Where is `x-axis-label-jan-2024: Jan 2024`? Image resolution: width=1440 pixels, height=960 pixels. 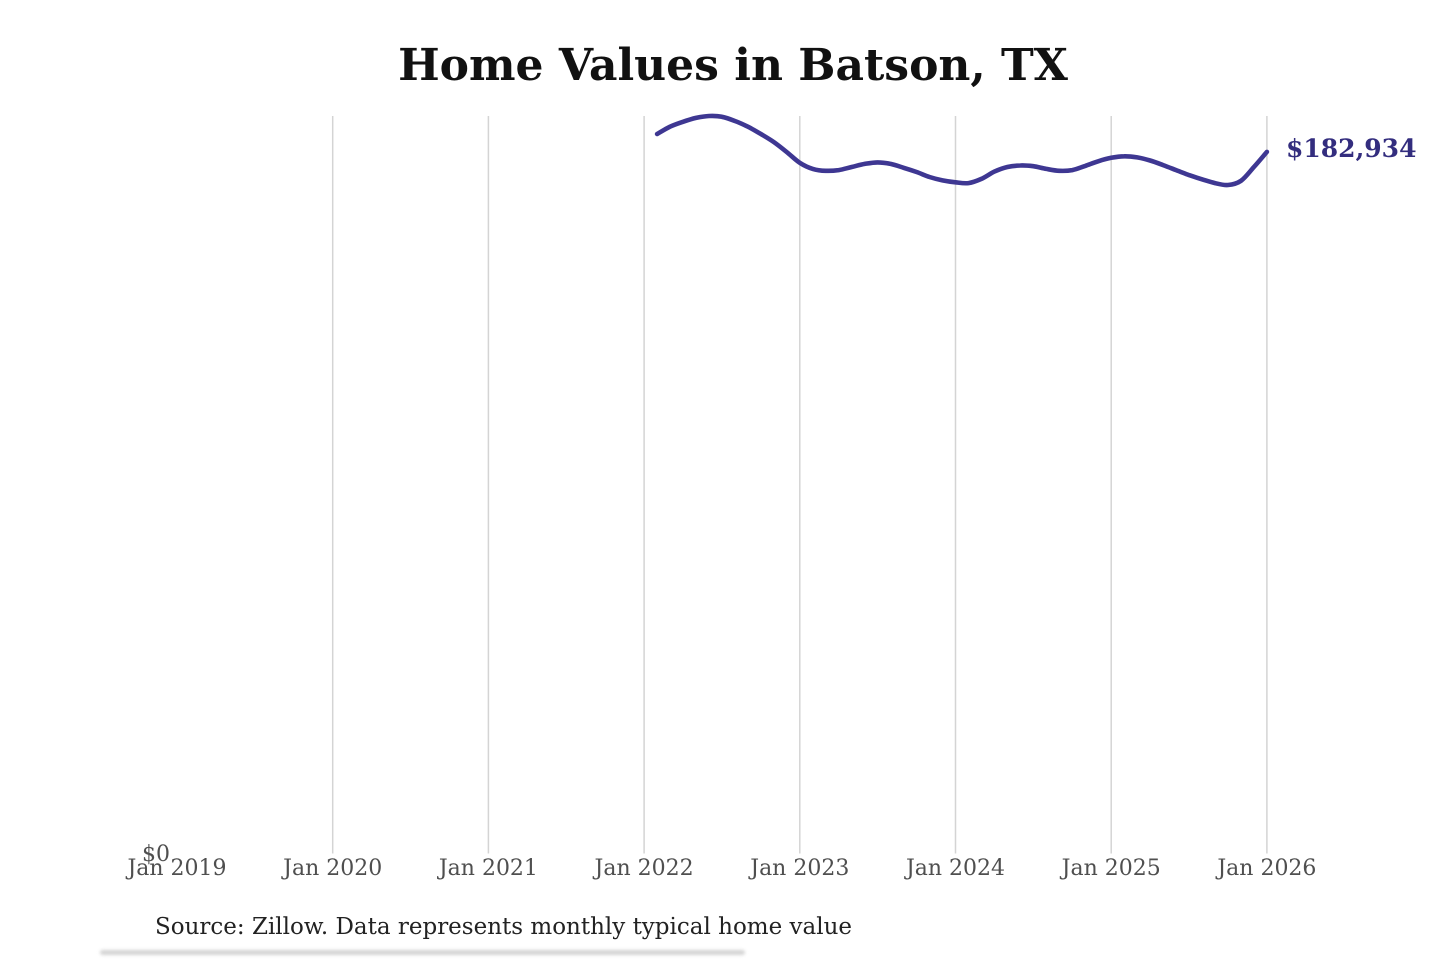 x-axis-label-jan-2024: Jan 2024 is located at coordinates (955, 868).